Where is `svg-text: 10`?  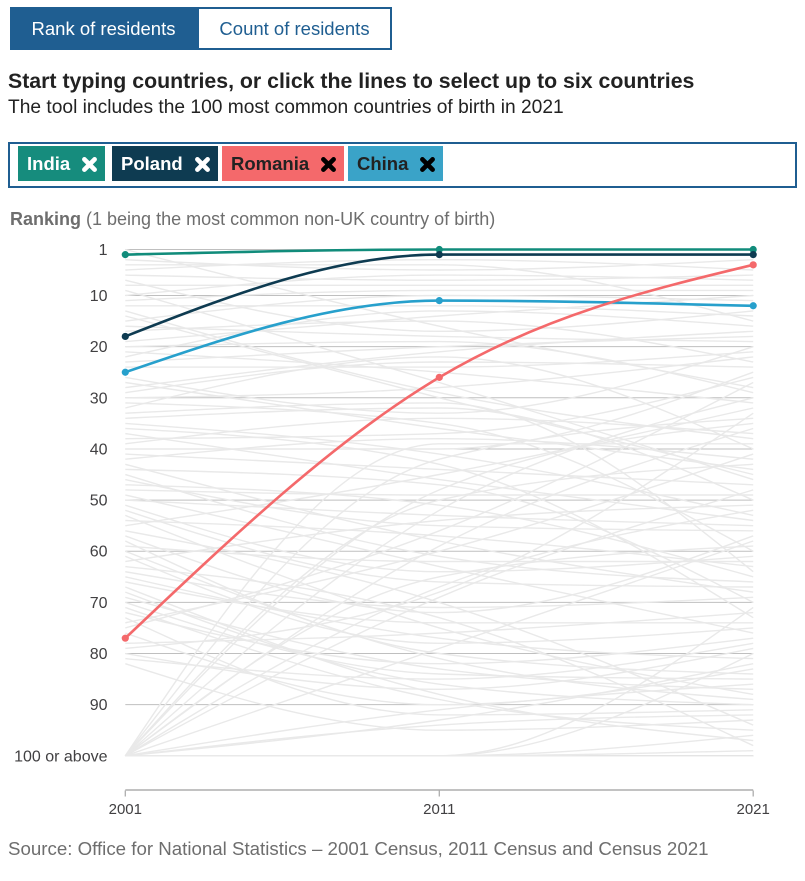
svg-text: 10 is located at coordinates (99, 296).